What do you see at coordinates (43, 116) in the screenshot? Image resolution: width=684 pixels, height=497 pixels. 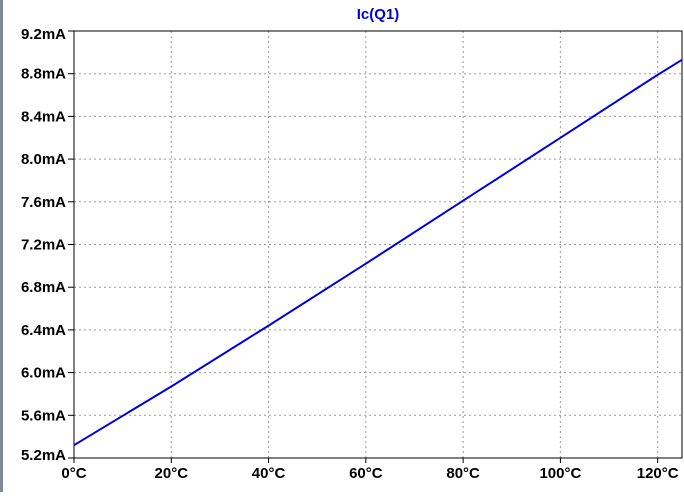 I see `y-tick-label: 8.4mA` at bounding box center [43, 116].